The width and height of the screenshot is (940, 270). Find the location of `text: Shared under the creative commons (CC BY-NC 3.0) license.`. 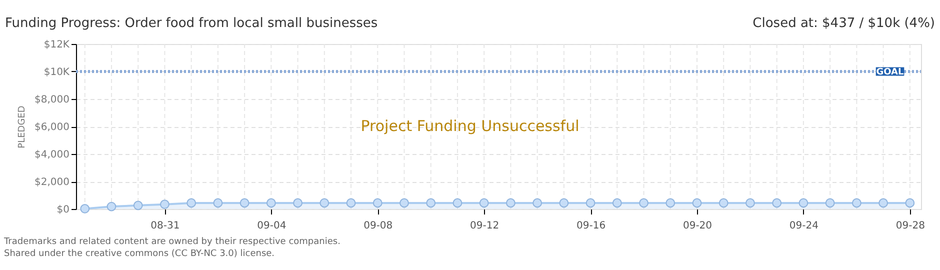

text: Shared under the creative commons (CC BY-NC 3.0) license. is located at coordinates (139, 254).